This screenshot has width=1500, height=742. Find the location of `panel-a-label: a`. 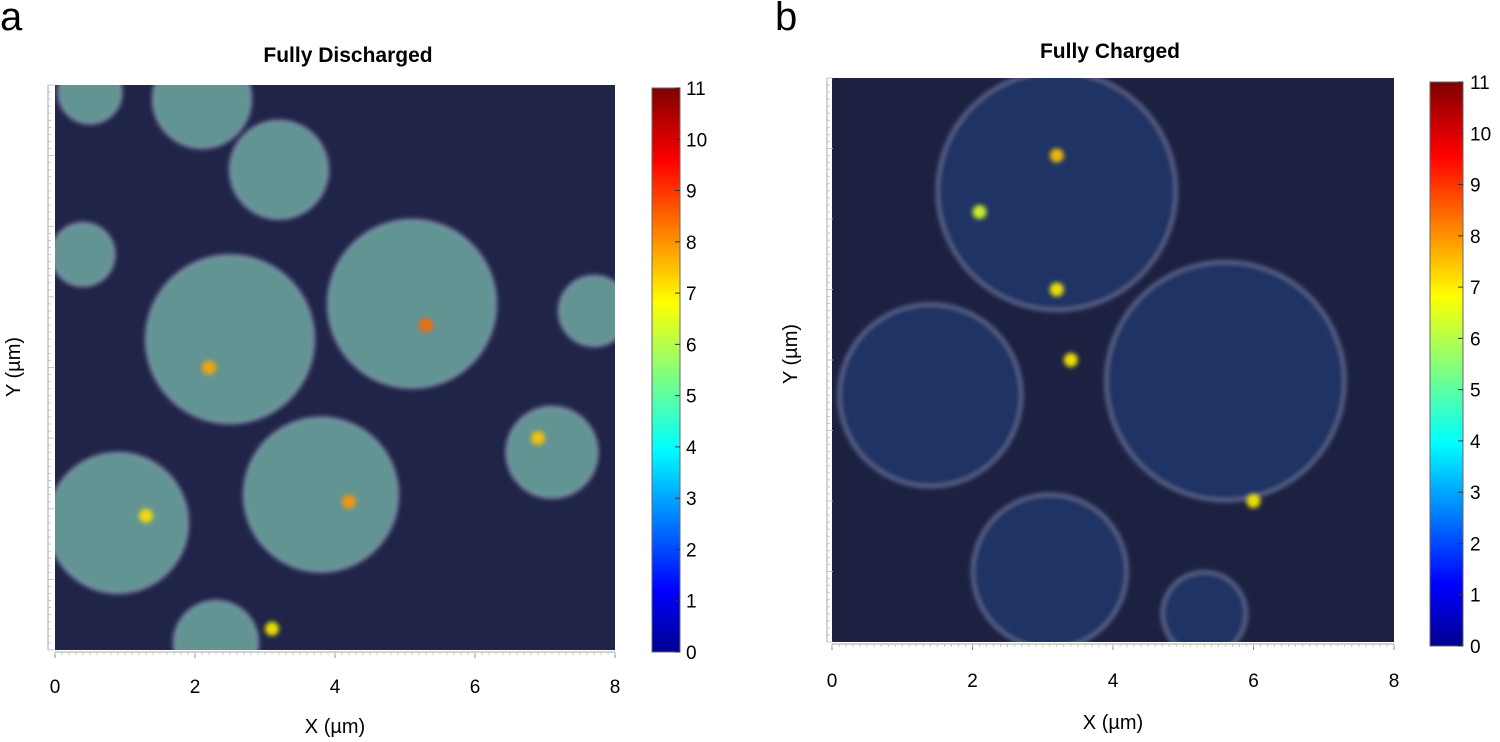

panel-a-label: a is located at coordinates (11, 19).